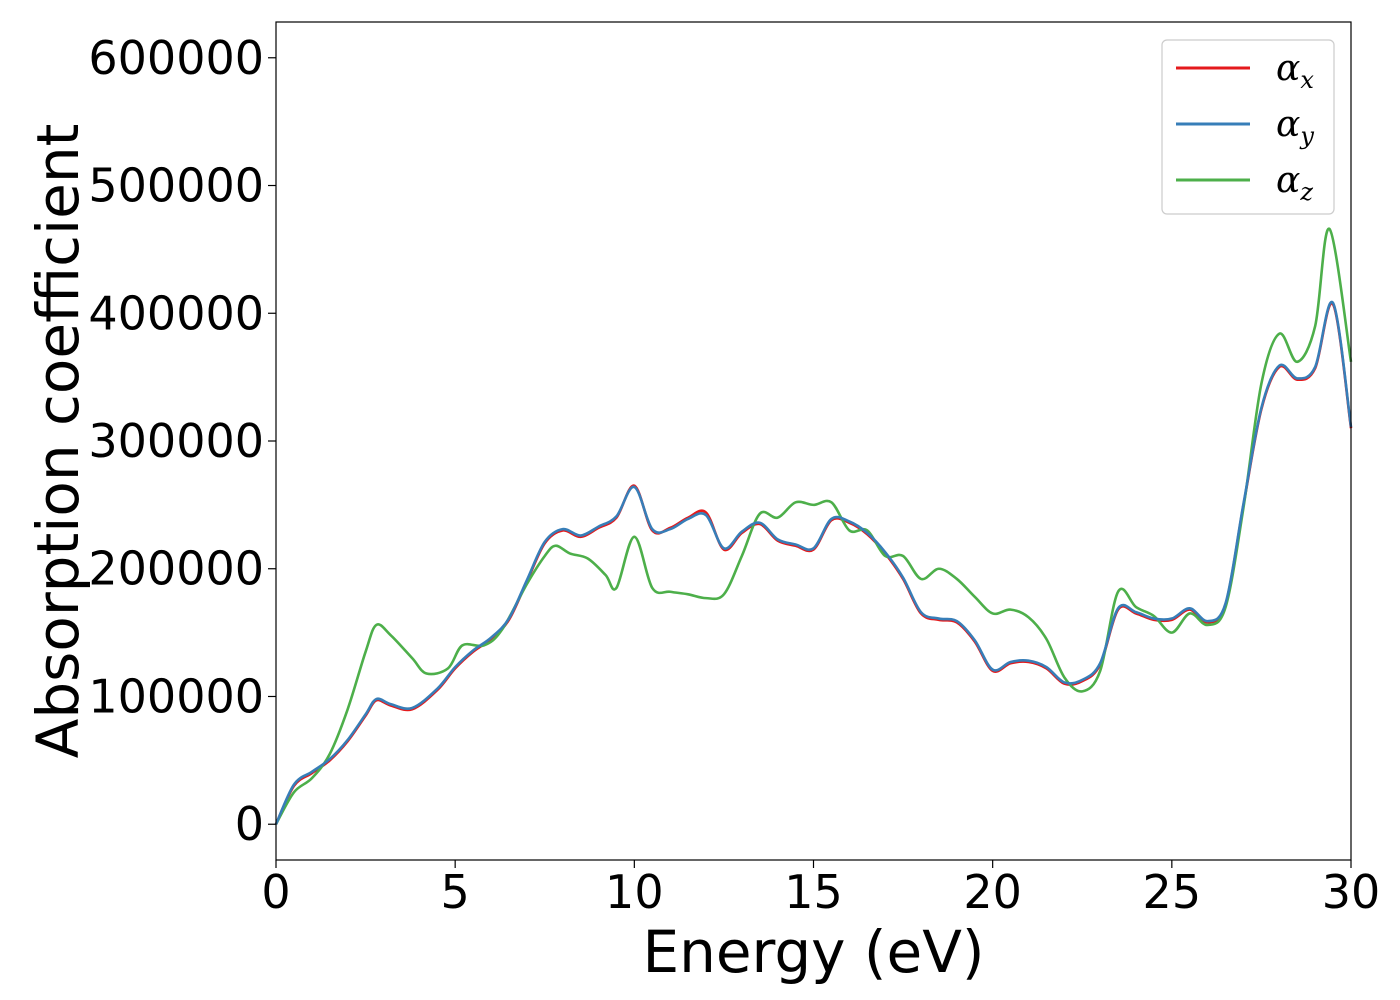  I want to click on y-axis-ticks: 0 100000 200000 300000 400000 500000 600000, so click(182, 441).